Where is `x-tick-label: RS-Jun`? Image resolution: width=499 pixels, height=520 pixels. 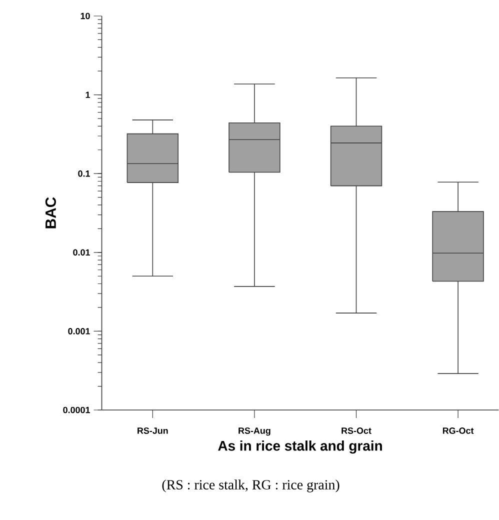 x-tick-label: RS-Jun is located at coordinates (153, 431).